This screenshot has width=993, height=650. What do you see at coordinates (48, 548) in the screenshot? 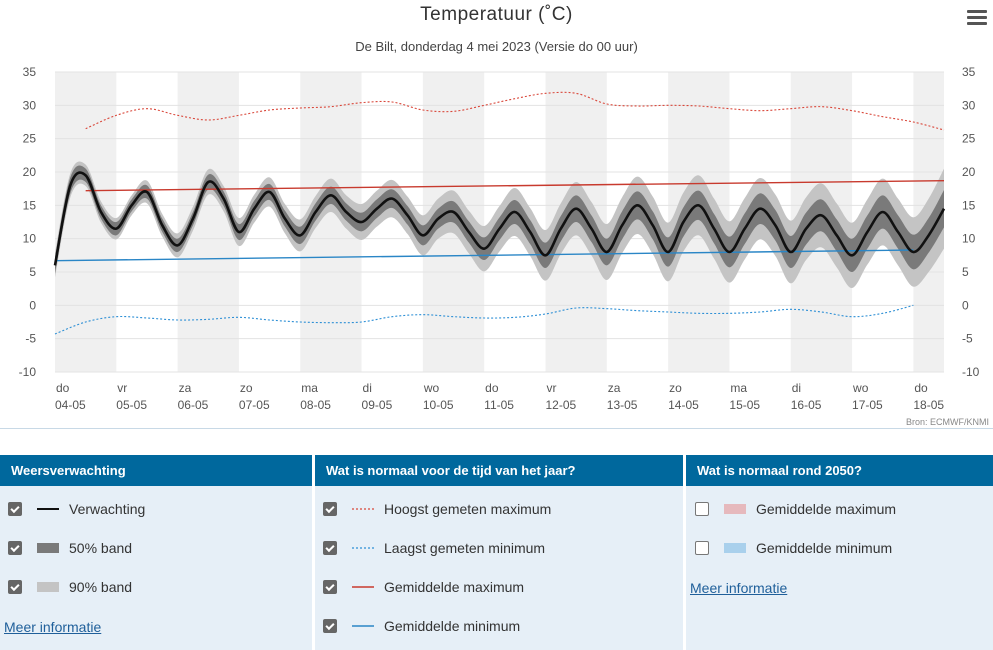
I see `dark-band-swatch-icon` at bounding box center [48, 548].